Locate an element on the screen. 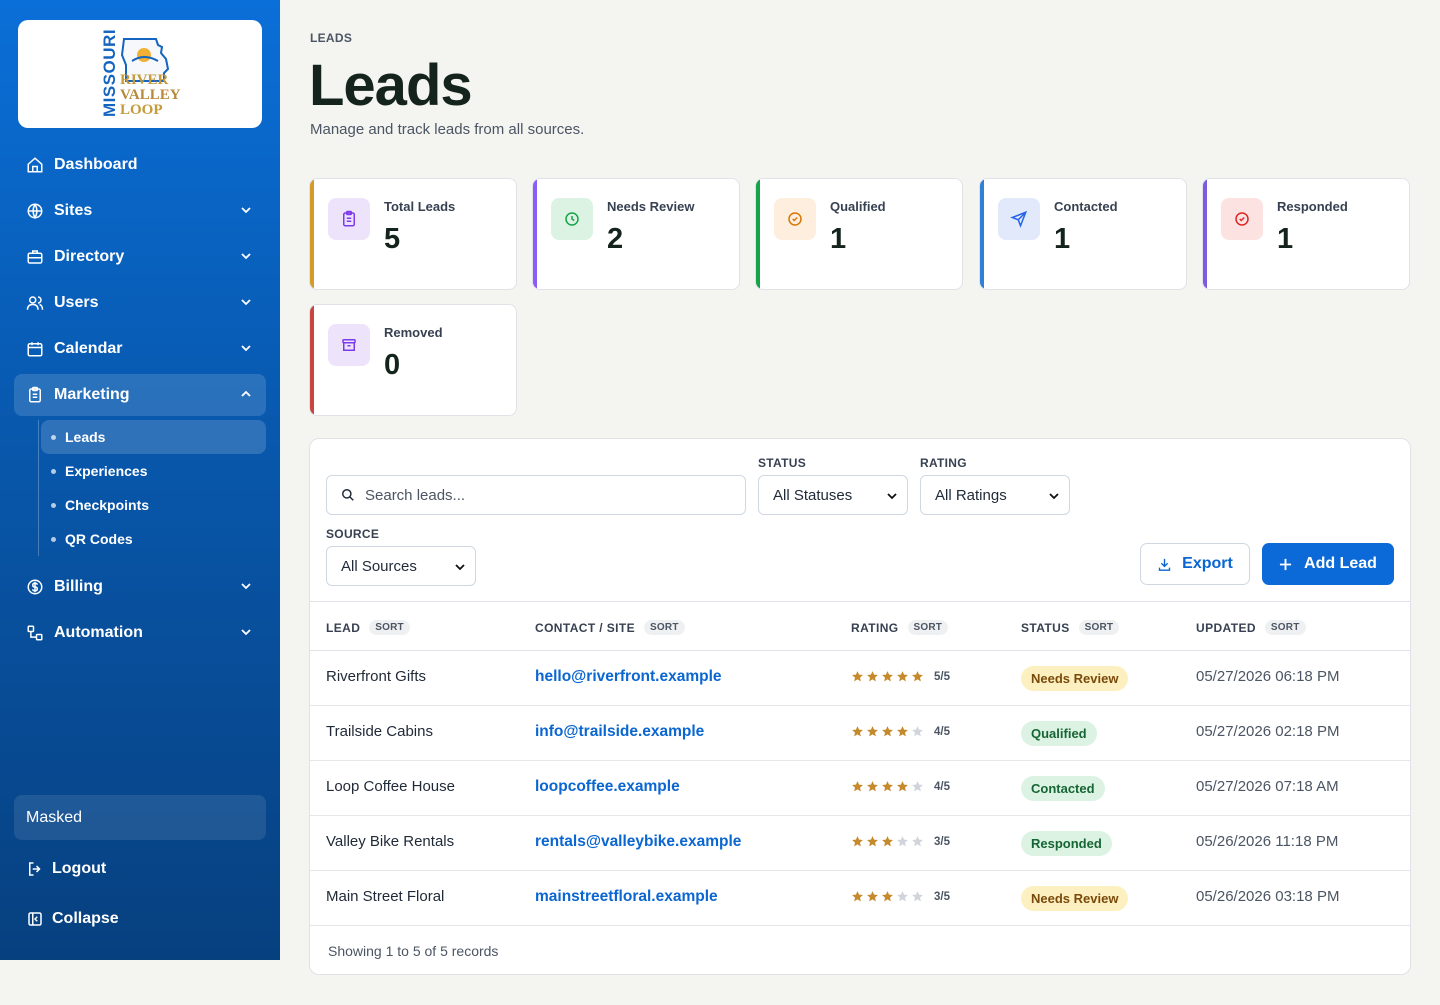  column-header-lead: LEAD SORT is located at coordinates (368, 627).